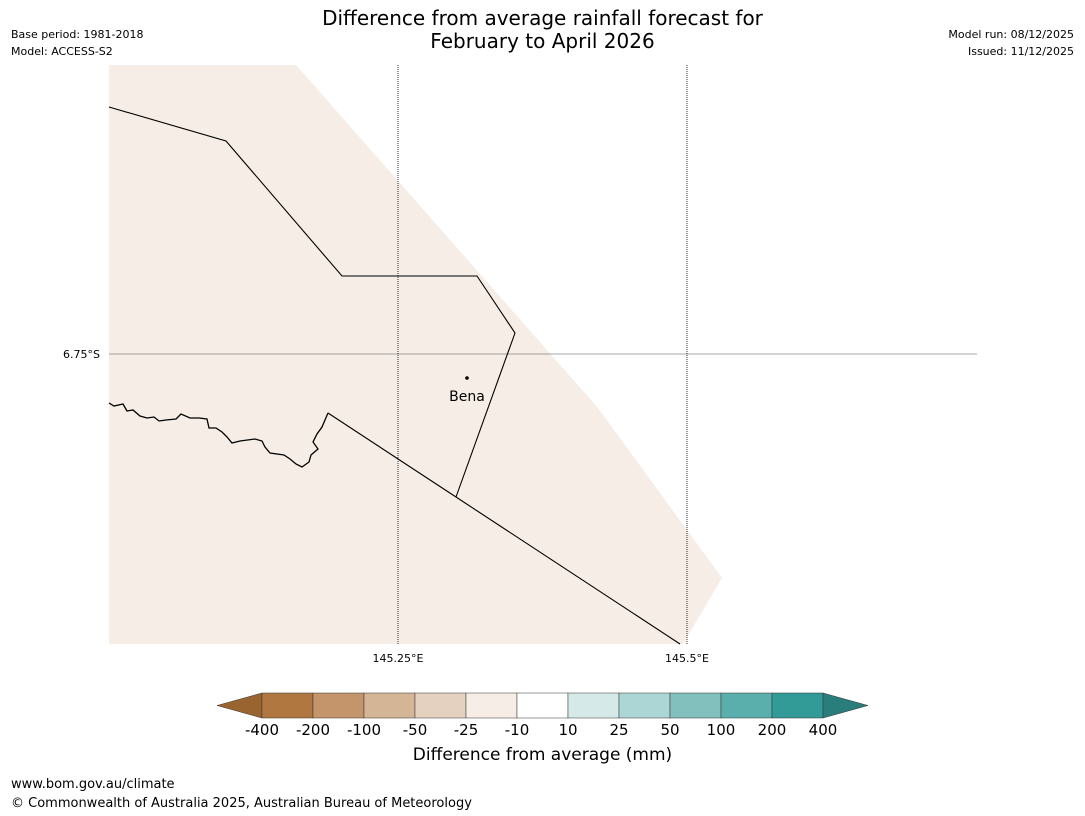 The height and width of the screenshot is (816, 1085). I want to click on colorbar-tick-label: -100, so click(364, 730).